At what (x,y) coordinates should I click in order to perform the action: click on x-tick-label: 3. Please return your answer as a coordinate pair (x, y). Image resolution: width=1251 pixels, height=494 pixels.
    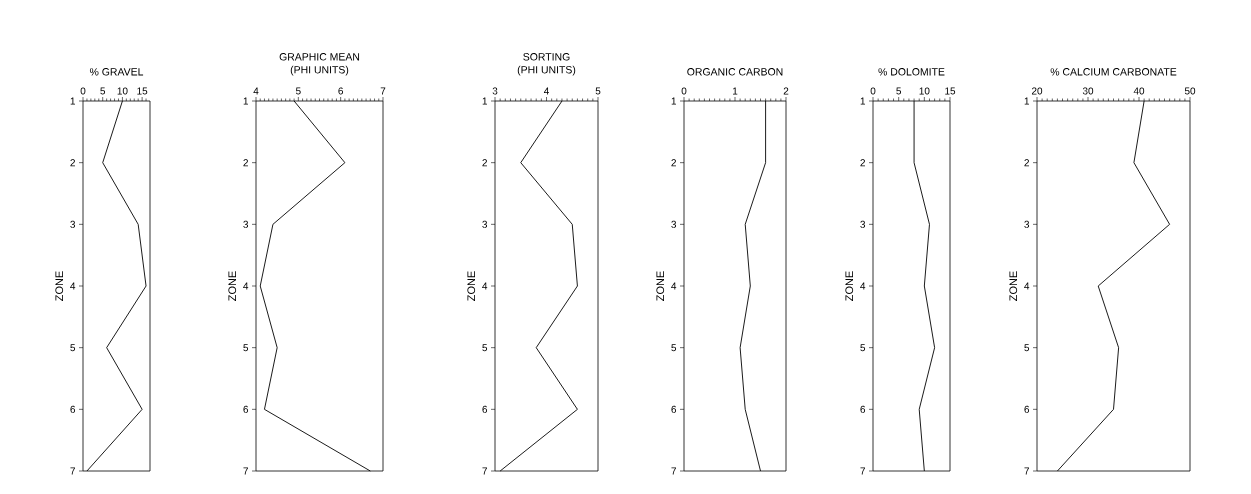
    Looking at the image, I should click on (495, 91).